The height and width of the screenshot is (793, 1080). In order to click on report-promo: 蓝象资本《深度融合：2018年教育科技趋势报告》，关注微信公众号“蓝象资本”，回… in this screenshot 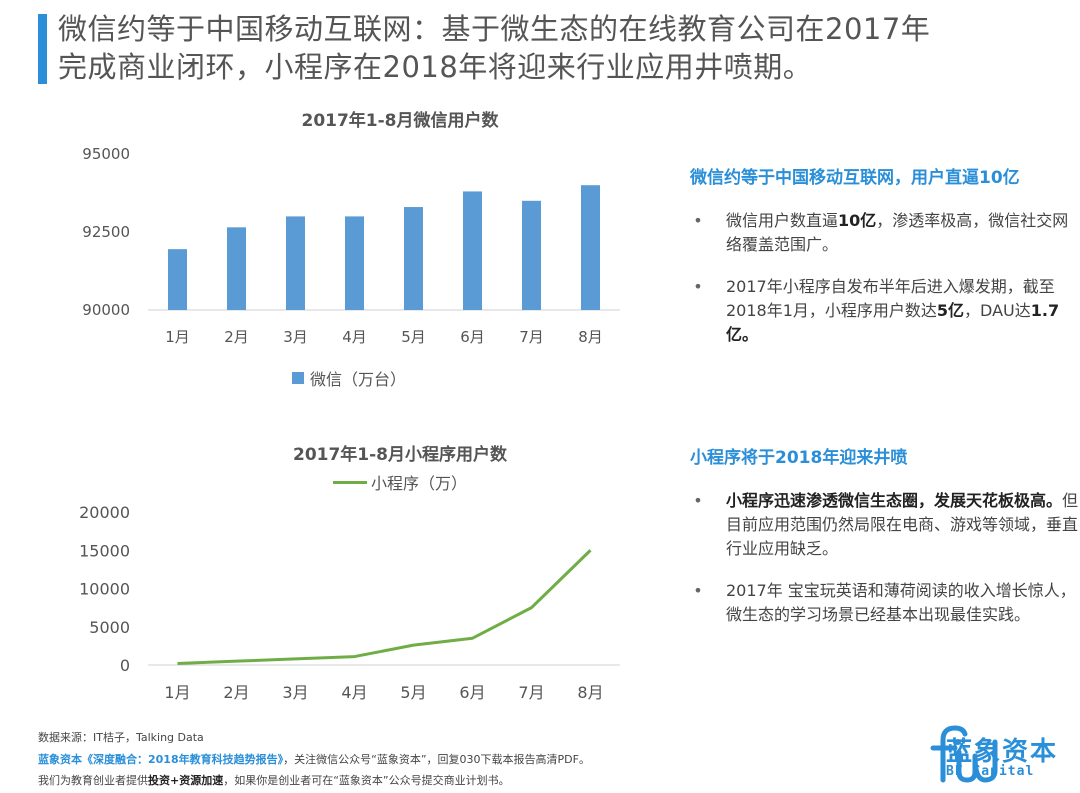, I will do `click(314, 759)`.